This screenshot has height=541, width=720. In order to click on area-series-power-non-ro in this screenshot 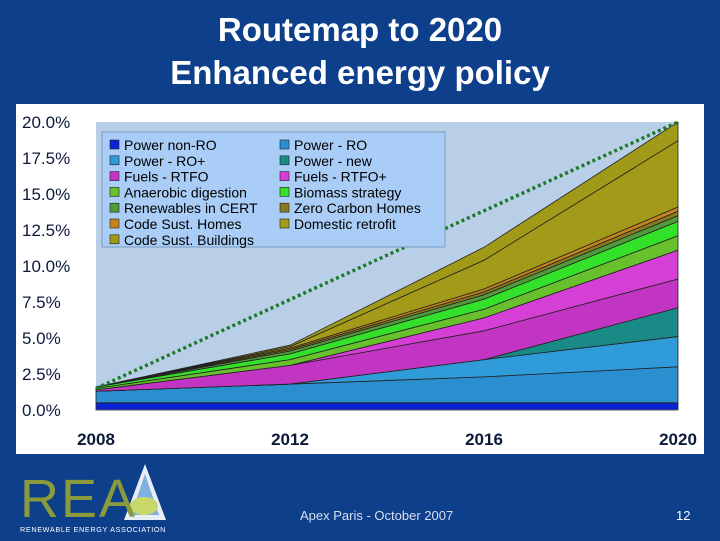, I will do `click(387, 406)`.